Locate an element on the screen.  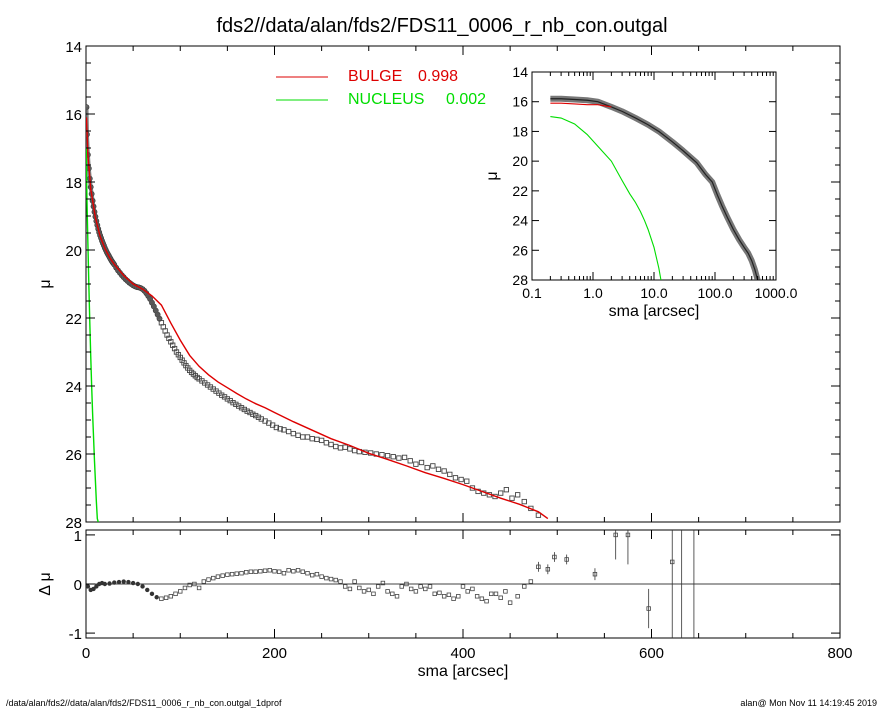
inset-line-bulge is located at coordinates (581, 105).